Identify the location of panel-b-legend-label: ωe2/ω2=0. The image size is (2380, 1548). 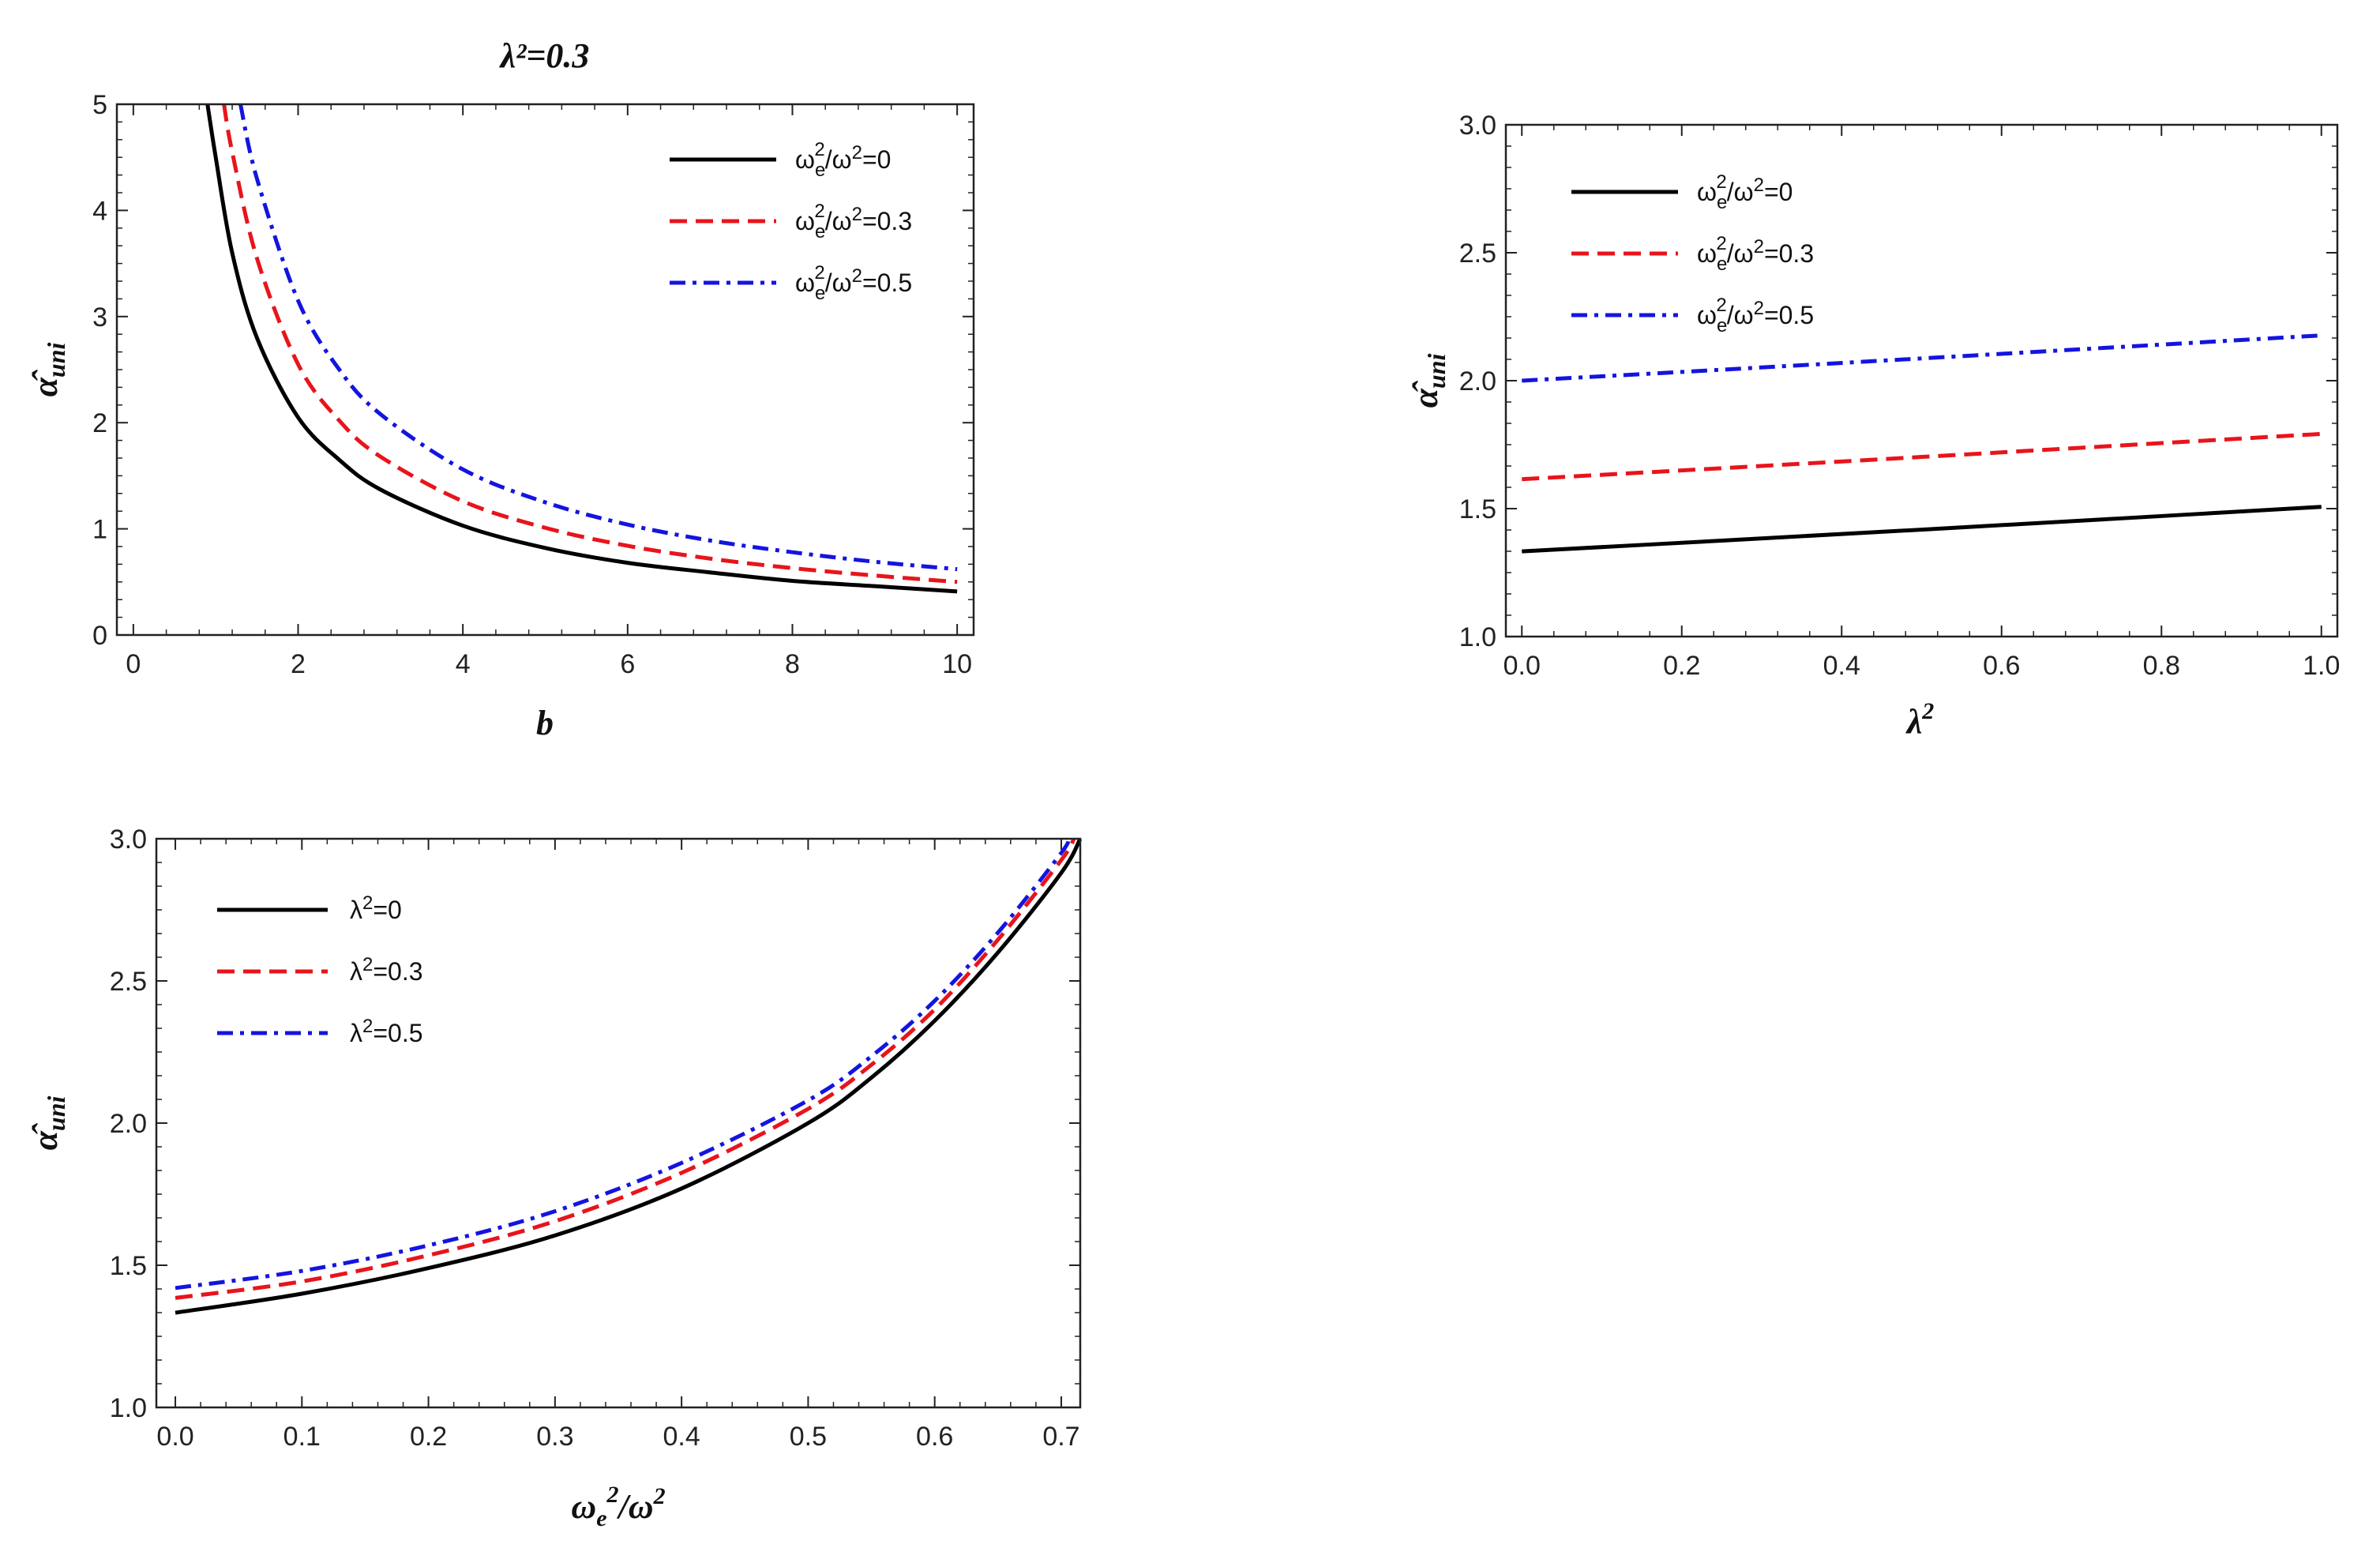
(843, 160).